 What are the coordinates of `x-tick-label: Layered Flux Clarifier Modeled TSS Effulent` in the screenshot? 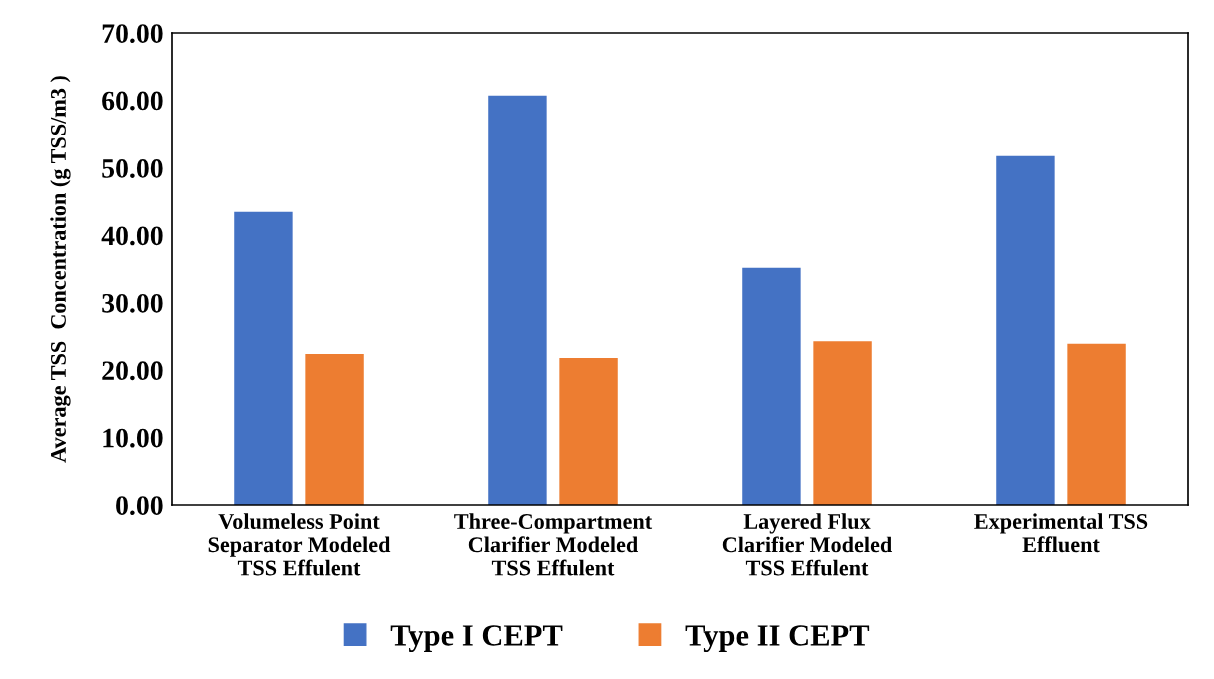 It's located at (807, 544).